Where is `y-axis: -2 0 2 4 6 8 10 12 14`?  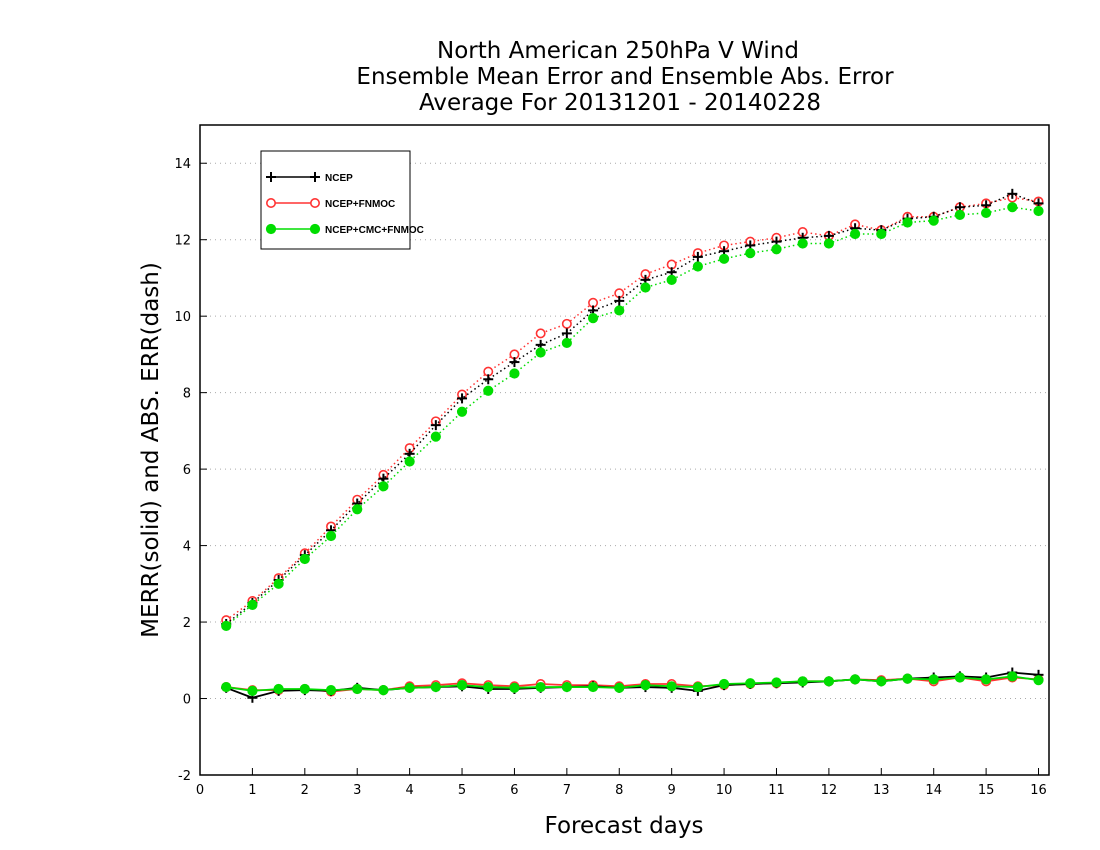 y-axis: -2 0 2 4 6 8 10 12 14 is located at coordinates (190, 470).